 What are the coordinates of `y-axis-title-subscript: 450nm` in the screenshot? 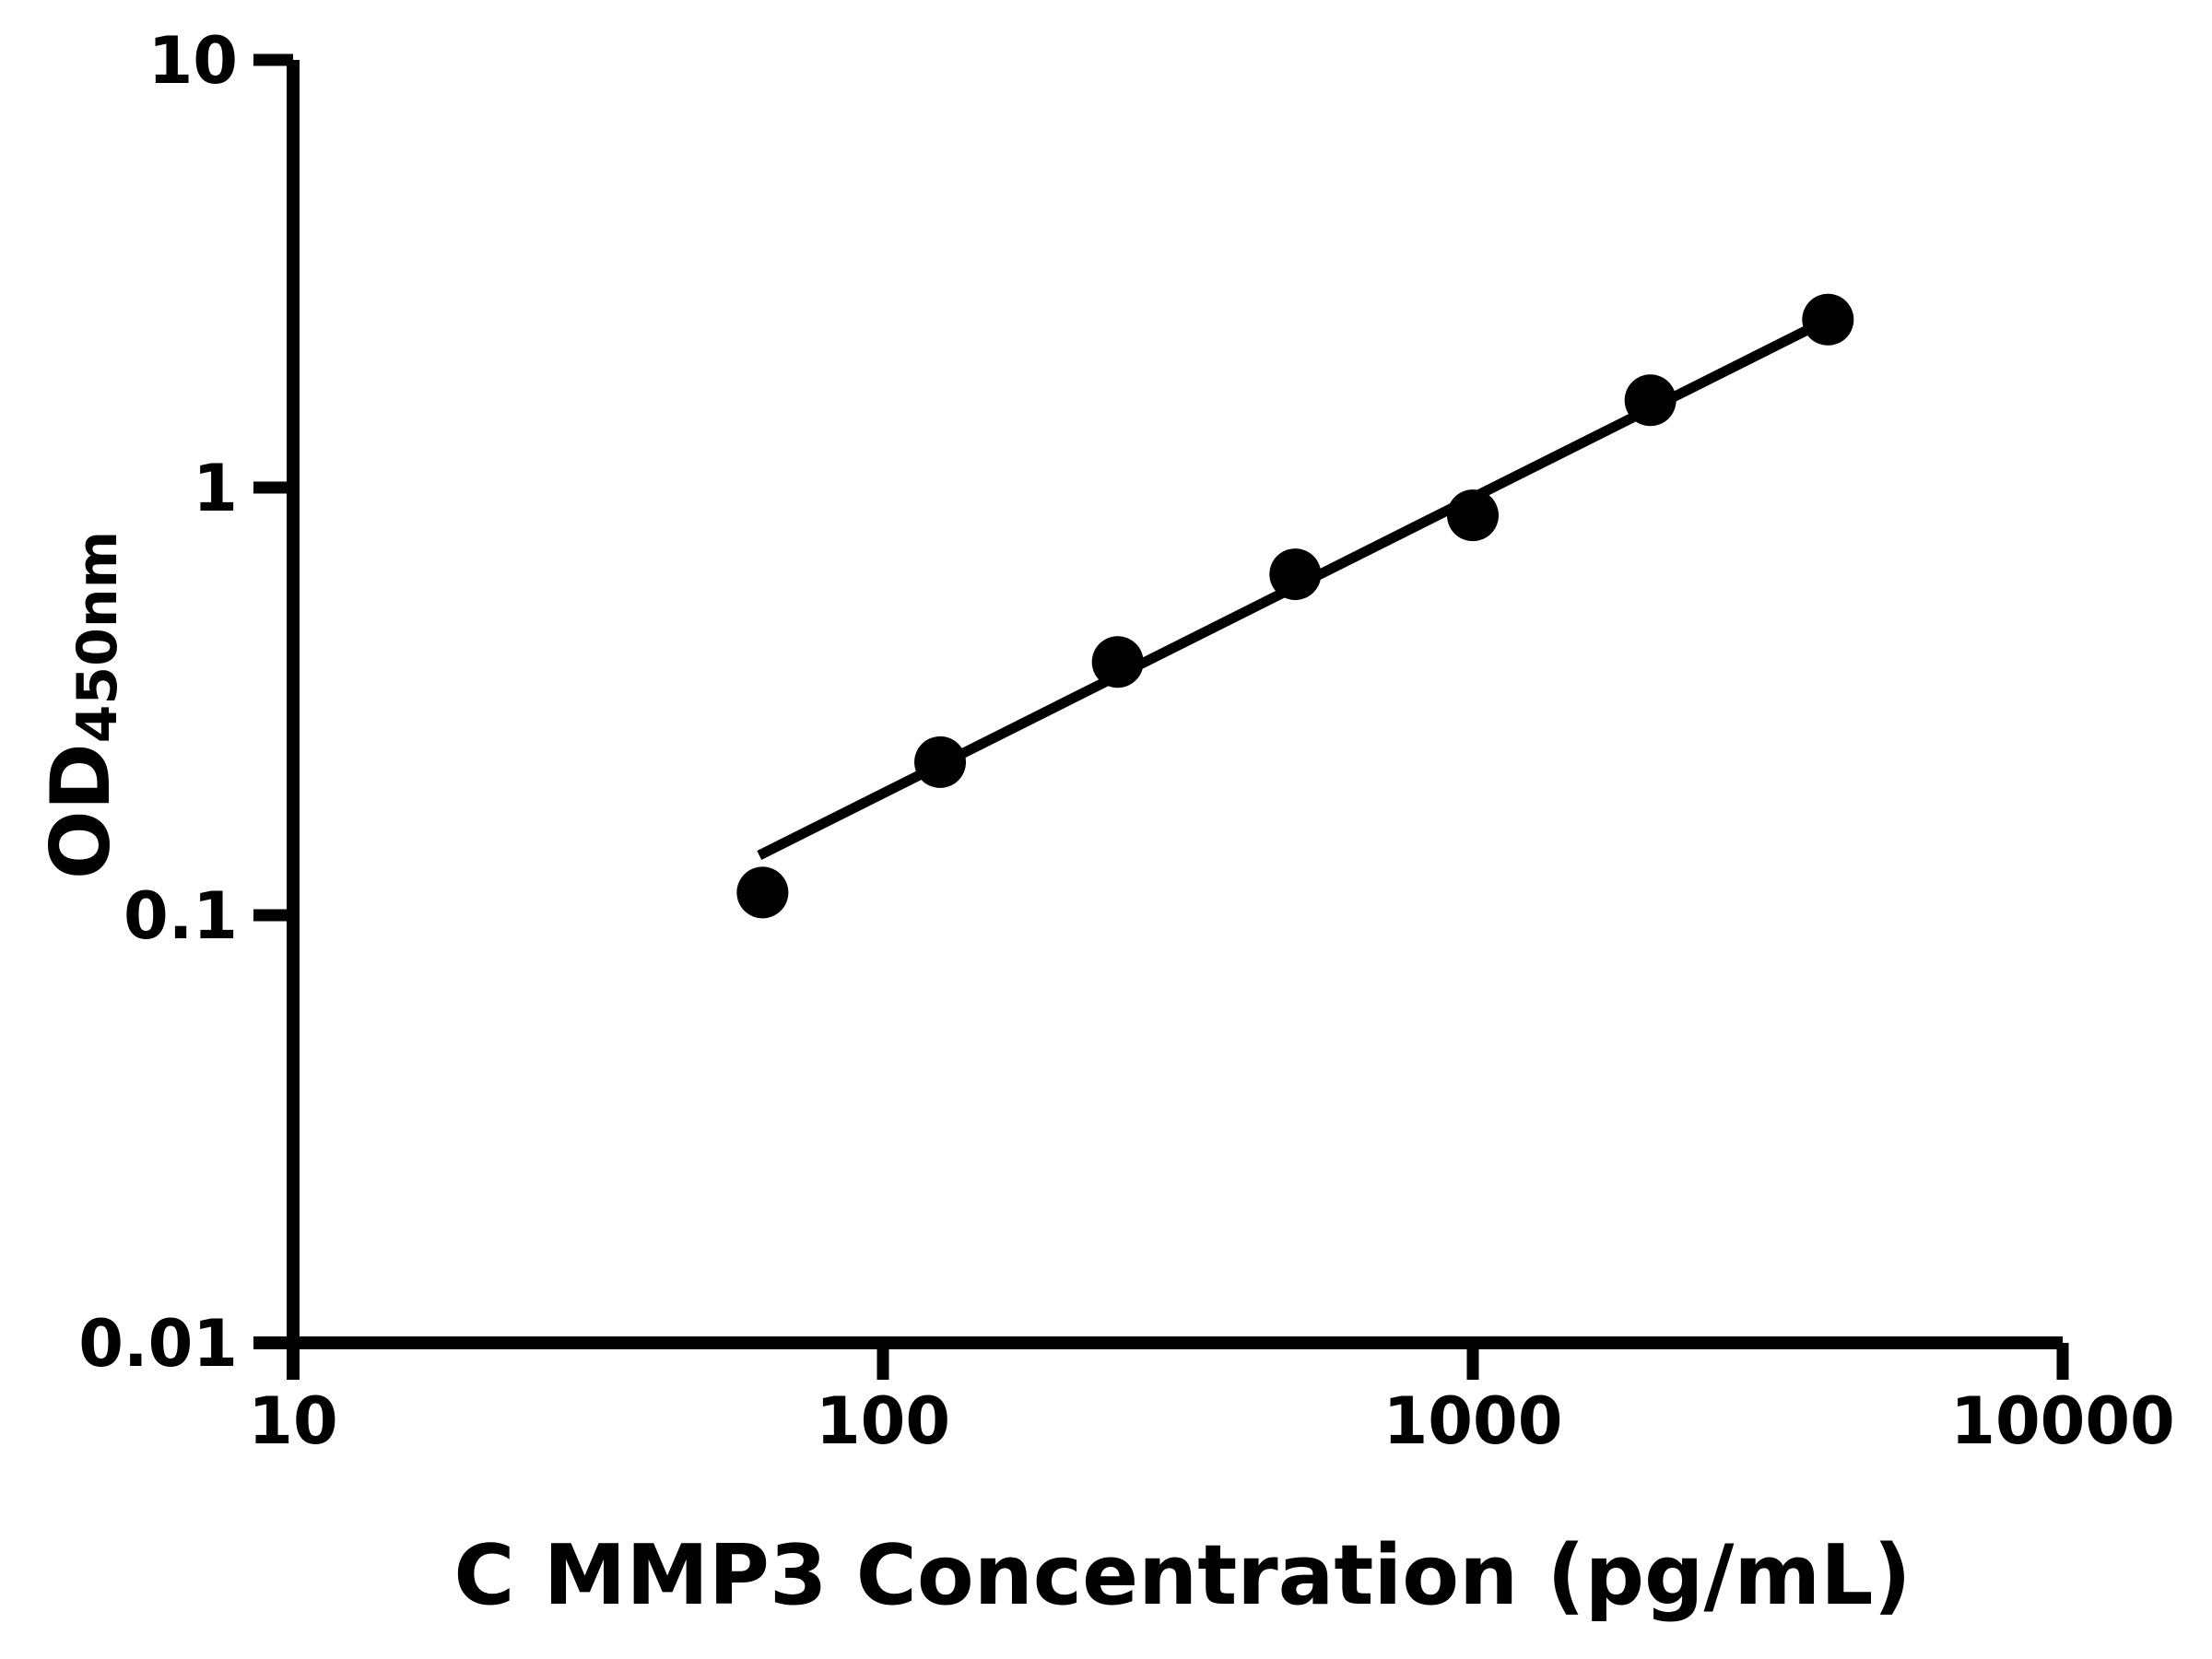 It's located at (97, 637).